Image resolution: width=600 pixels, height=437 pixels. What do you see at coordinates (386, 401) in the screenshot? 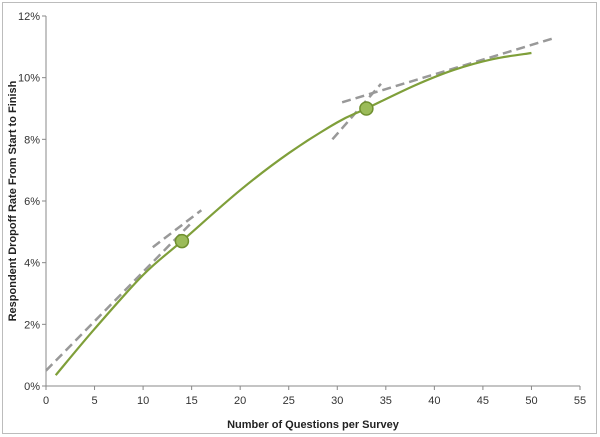
I see `x-tick-label: 35` at bounding box center [386, 401].